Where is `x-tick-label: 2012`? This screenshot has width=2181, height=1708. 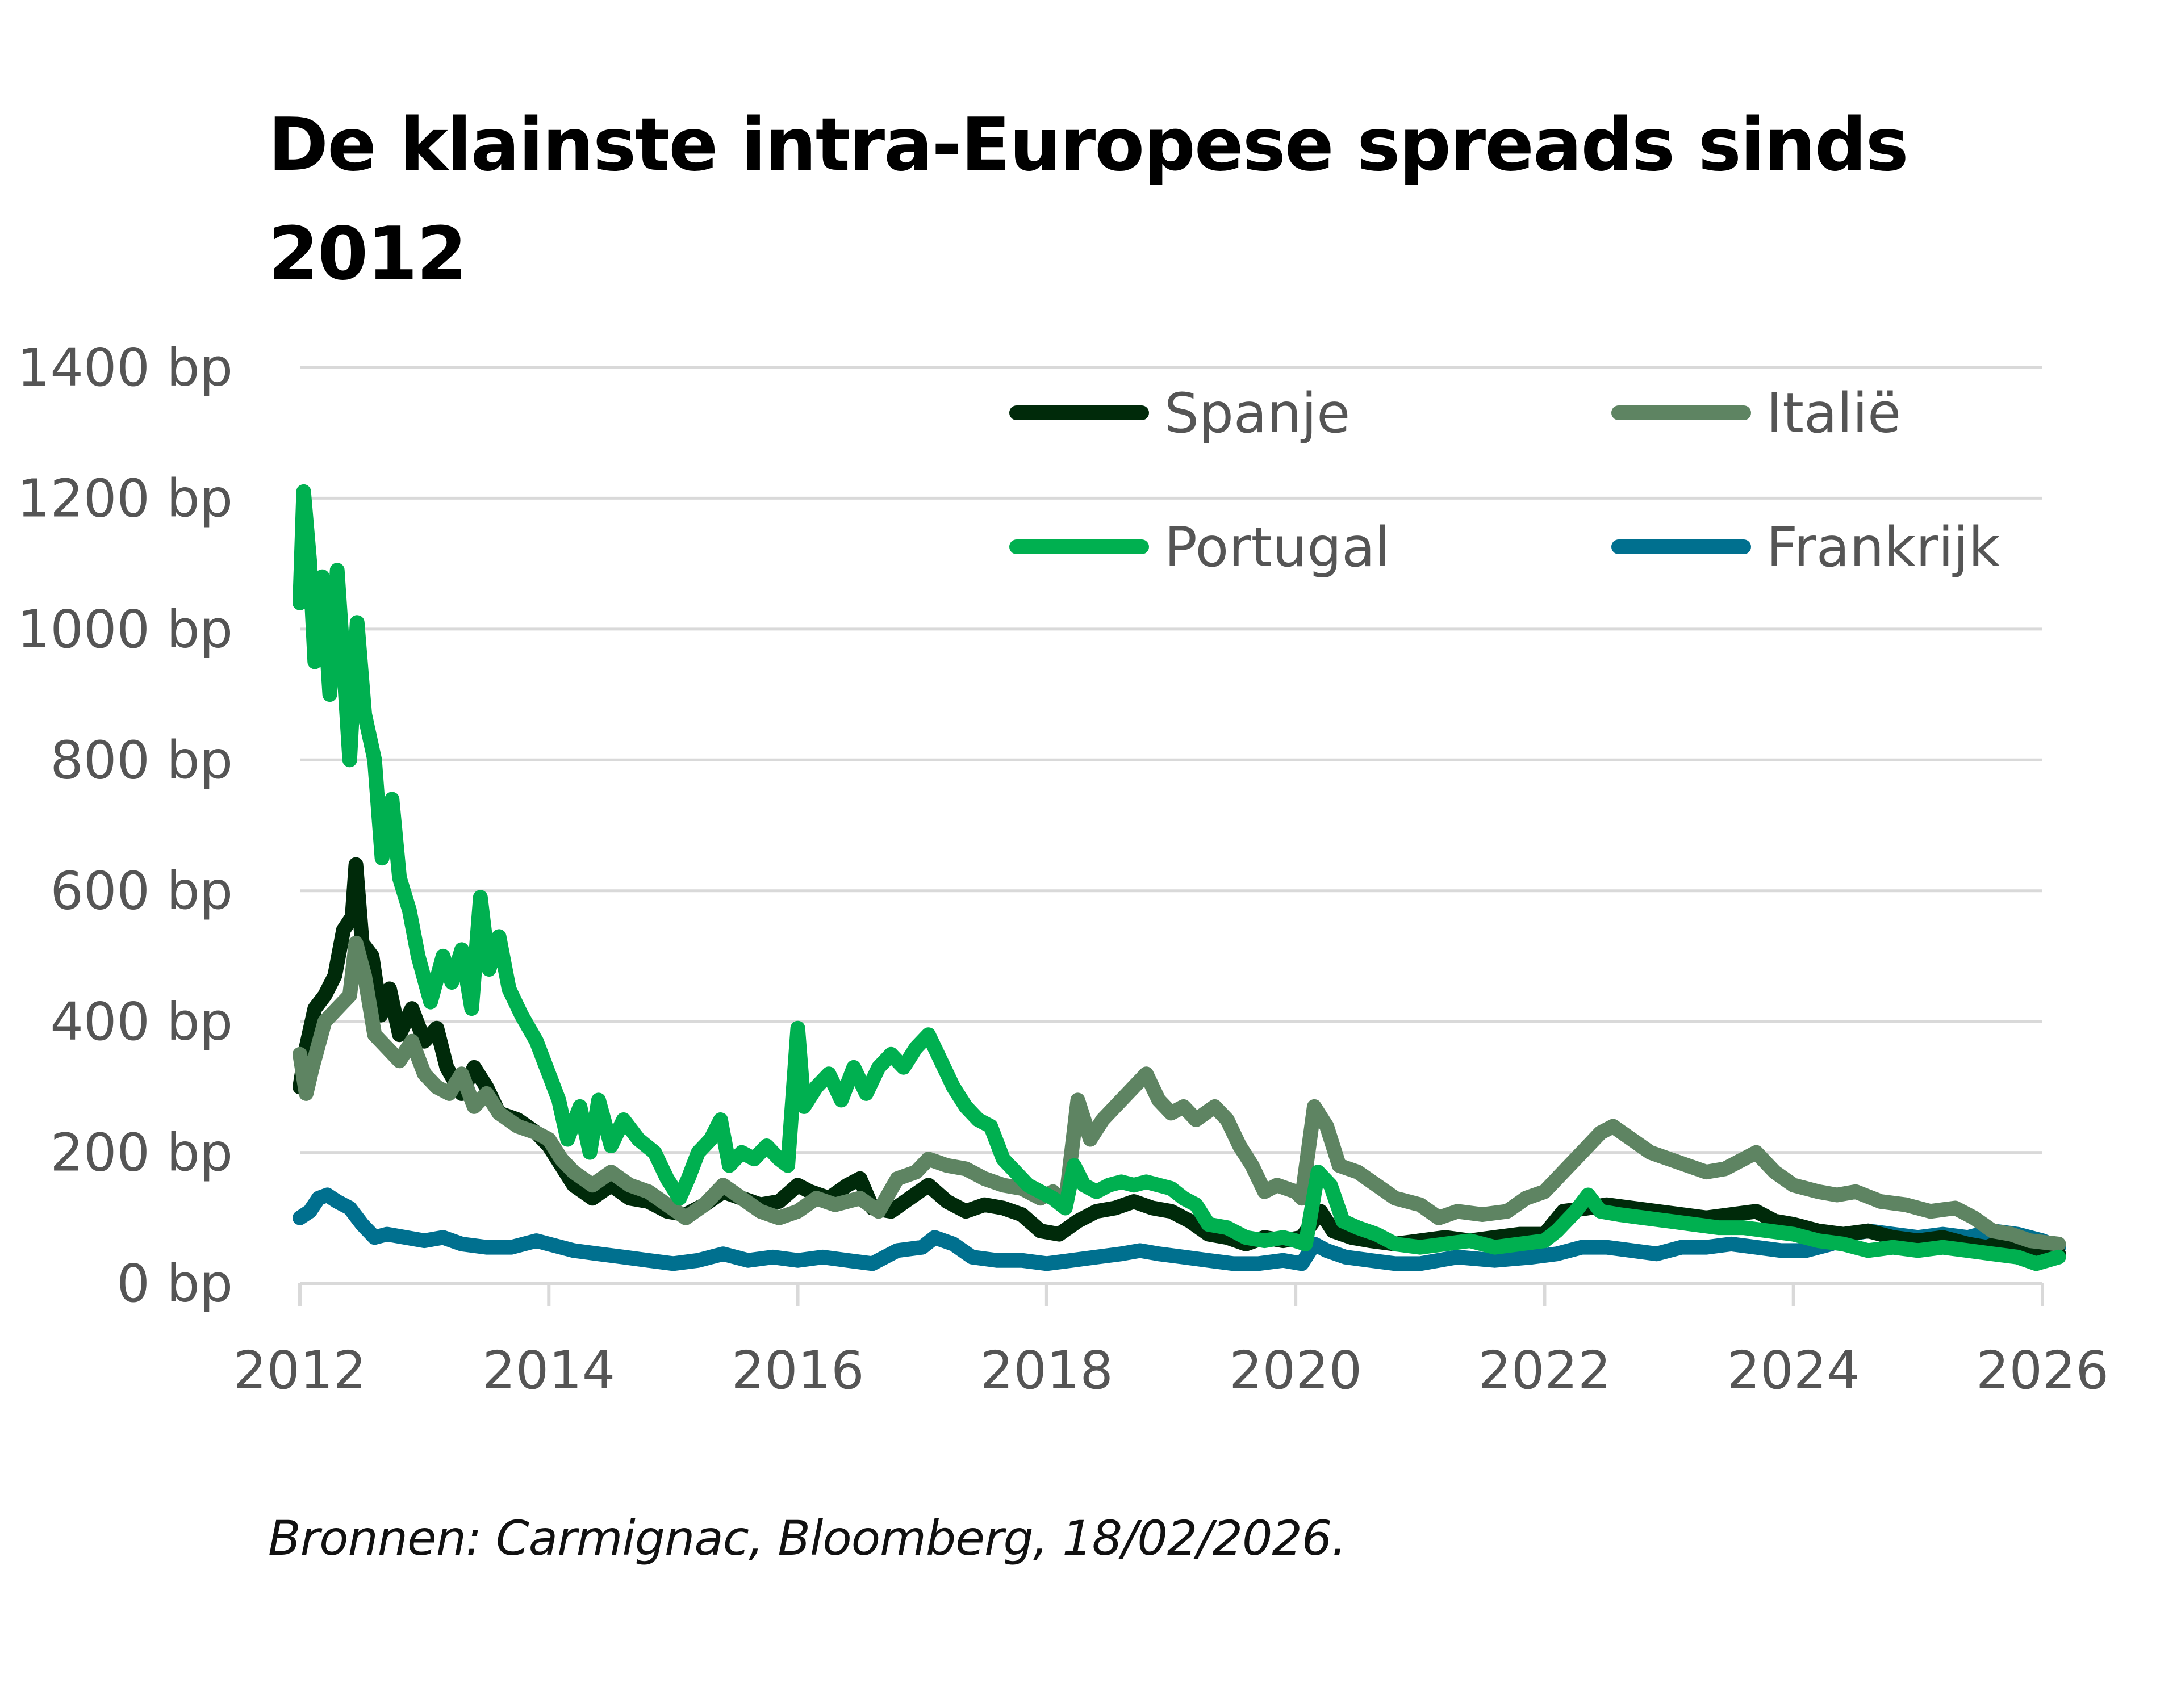 x-tick-label: 2012 is located at coordinates (299, 1370).